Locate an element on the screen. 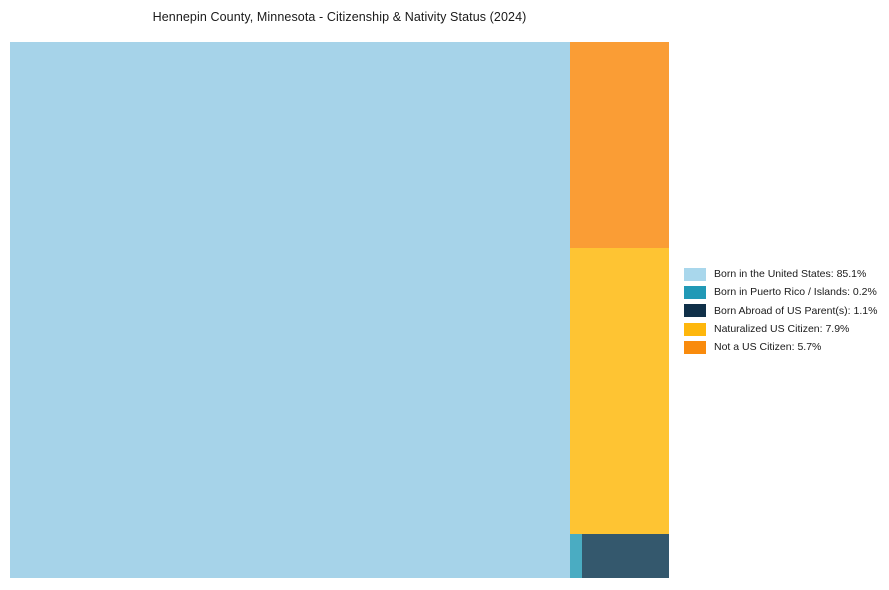 This screenshot has width=889, height=590. legend-item: Born in the United States: 85.1% is located at coordinates (784, 274).